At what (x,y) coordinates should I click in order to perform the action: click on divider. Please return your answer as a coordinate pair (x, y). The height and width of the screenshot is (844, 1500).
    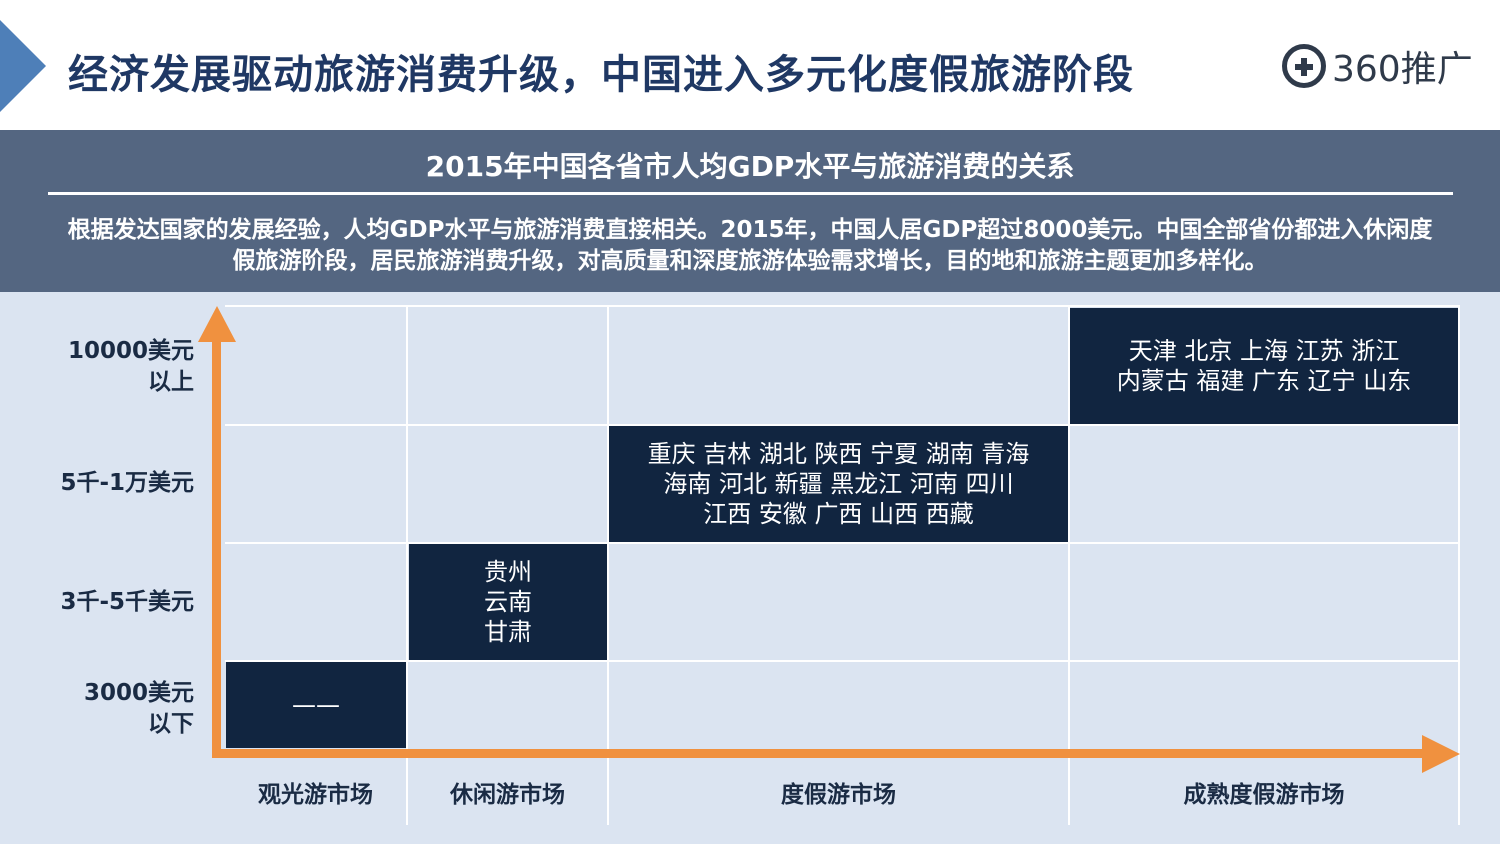
    Looking at the image, I should click on (750, 193).